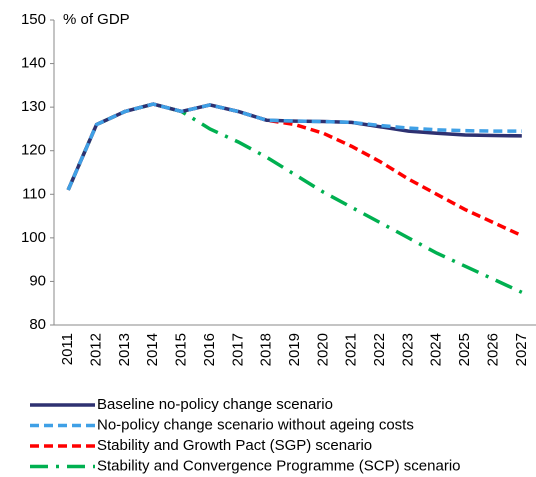 The image size is (536, 477). I want to click on x-tick-label: 2024, so click(436, 349).